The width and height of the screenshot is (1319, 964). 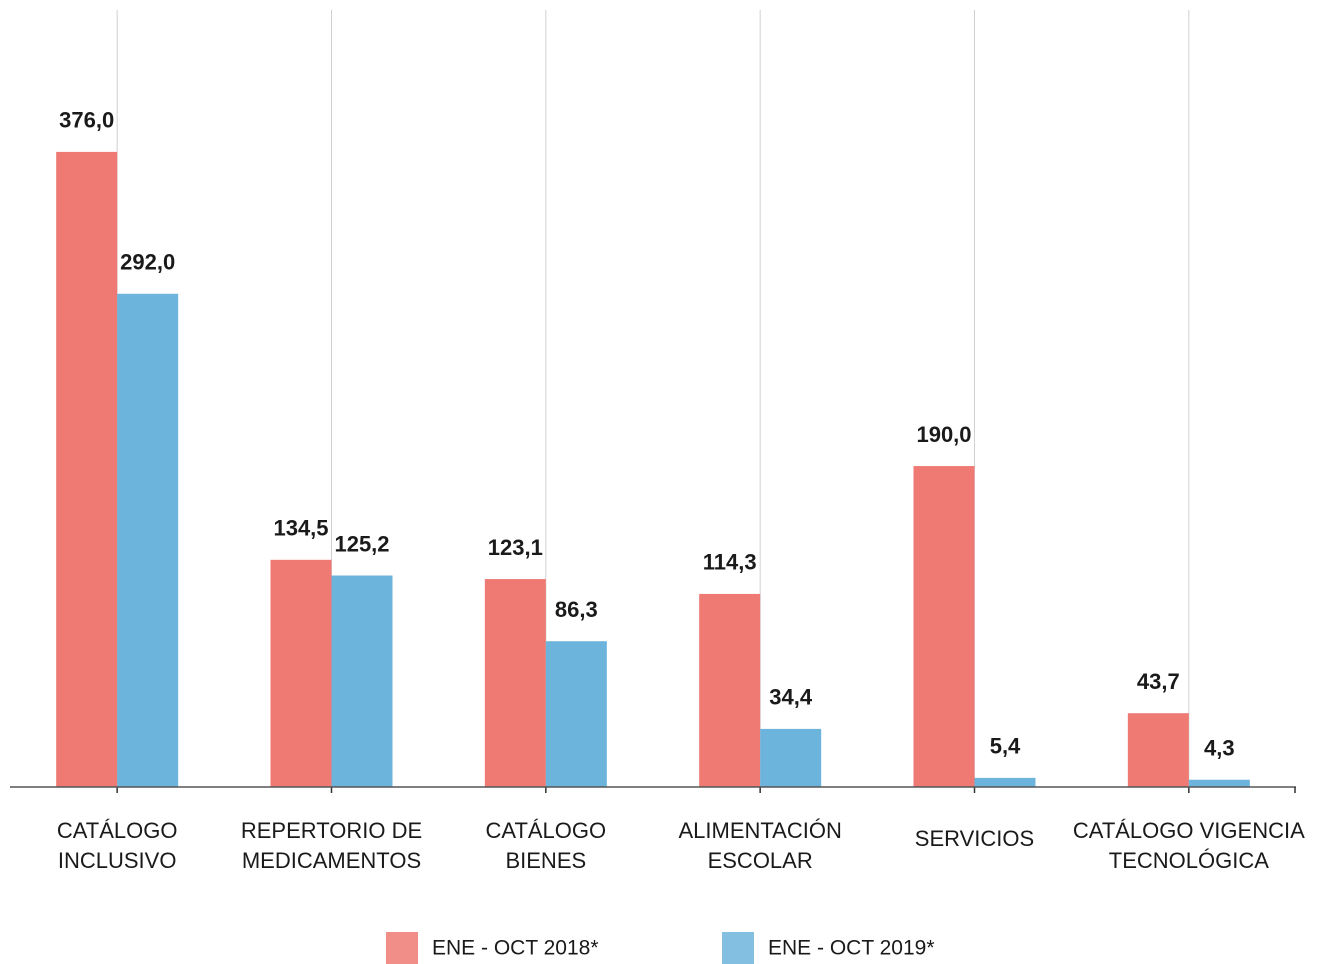 I want to click on data-label: 4,3, so click(x=1219, y=748).